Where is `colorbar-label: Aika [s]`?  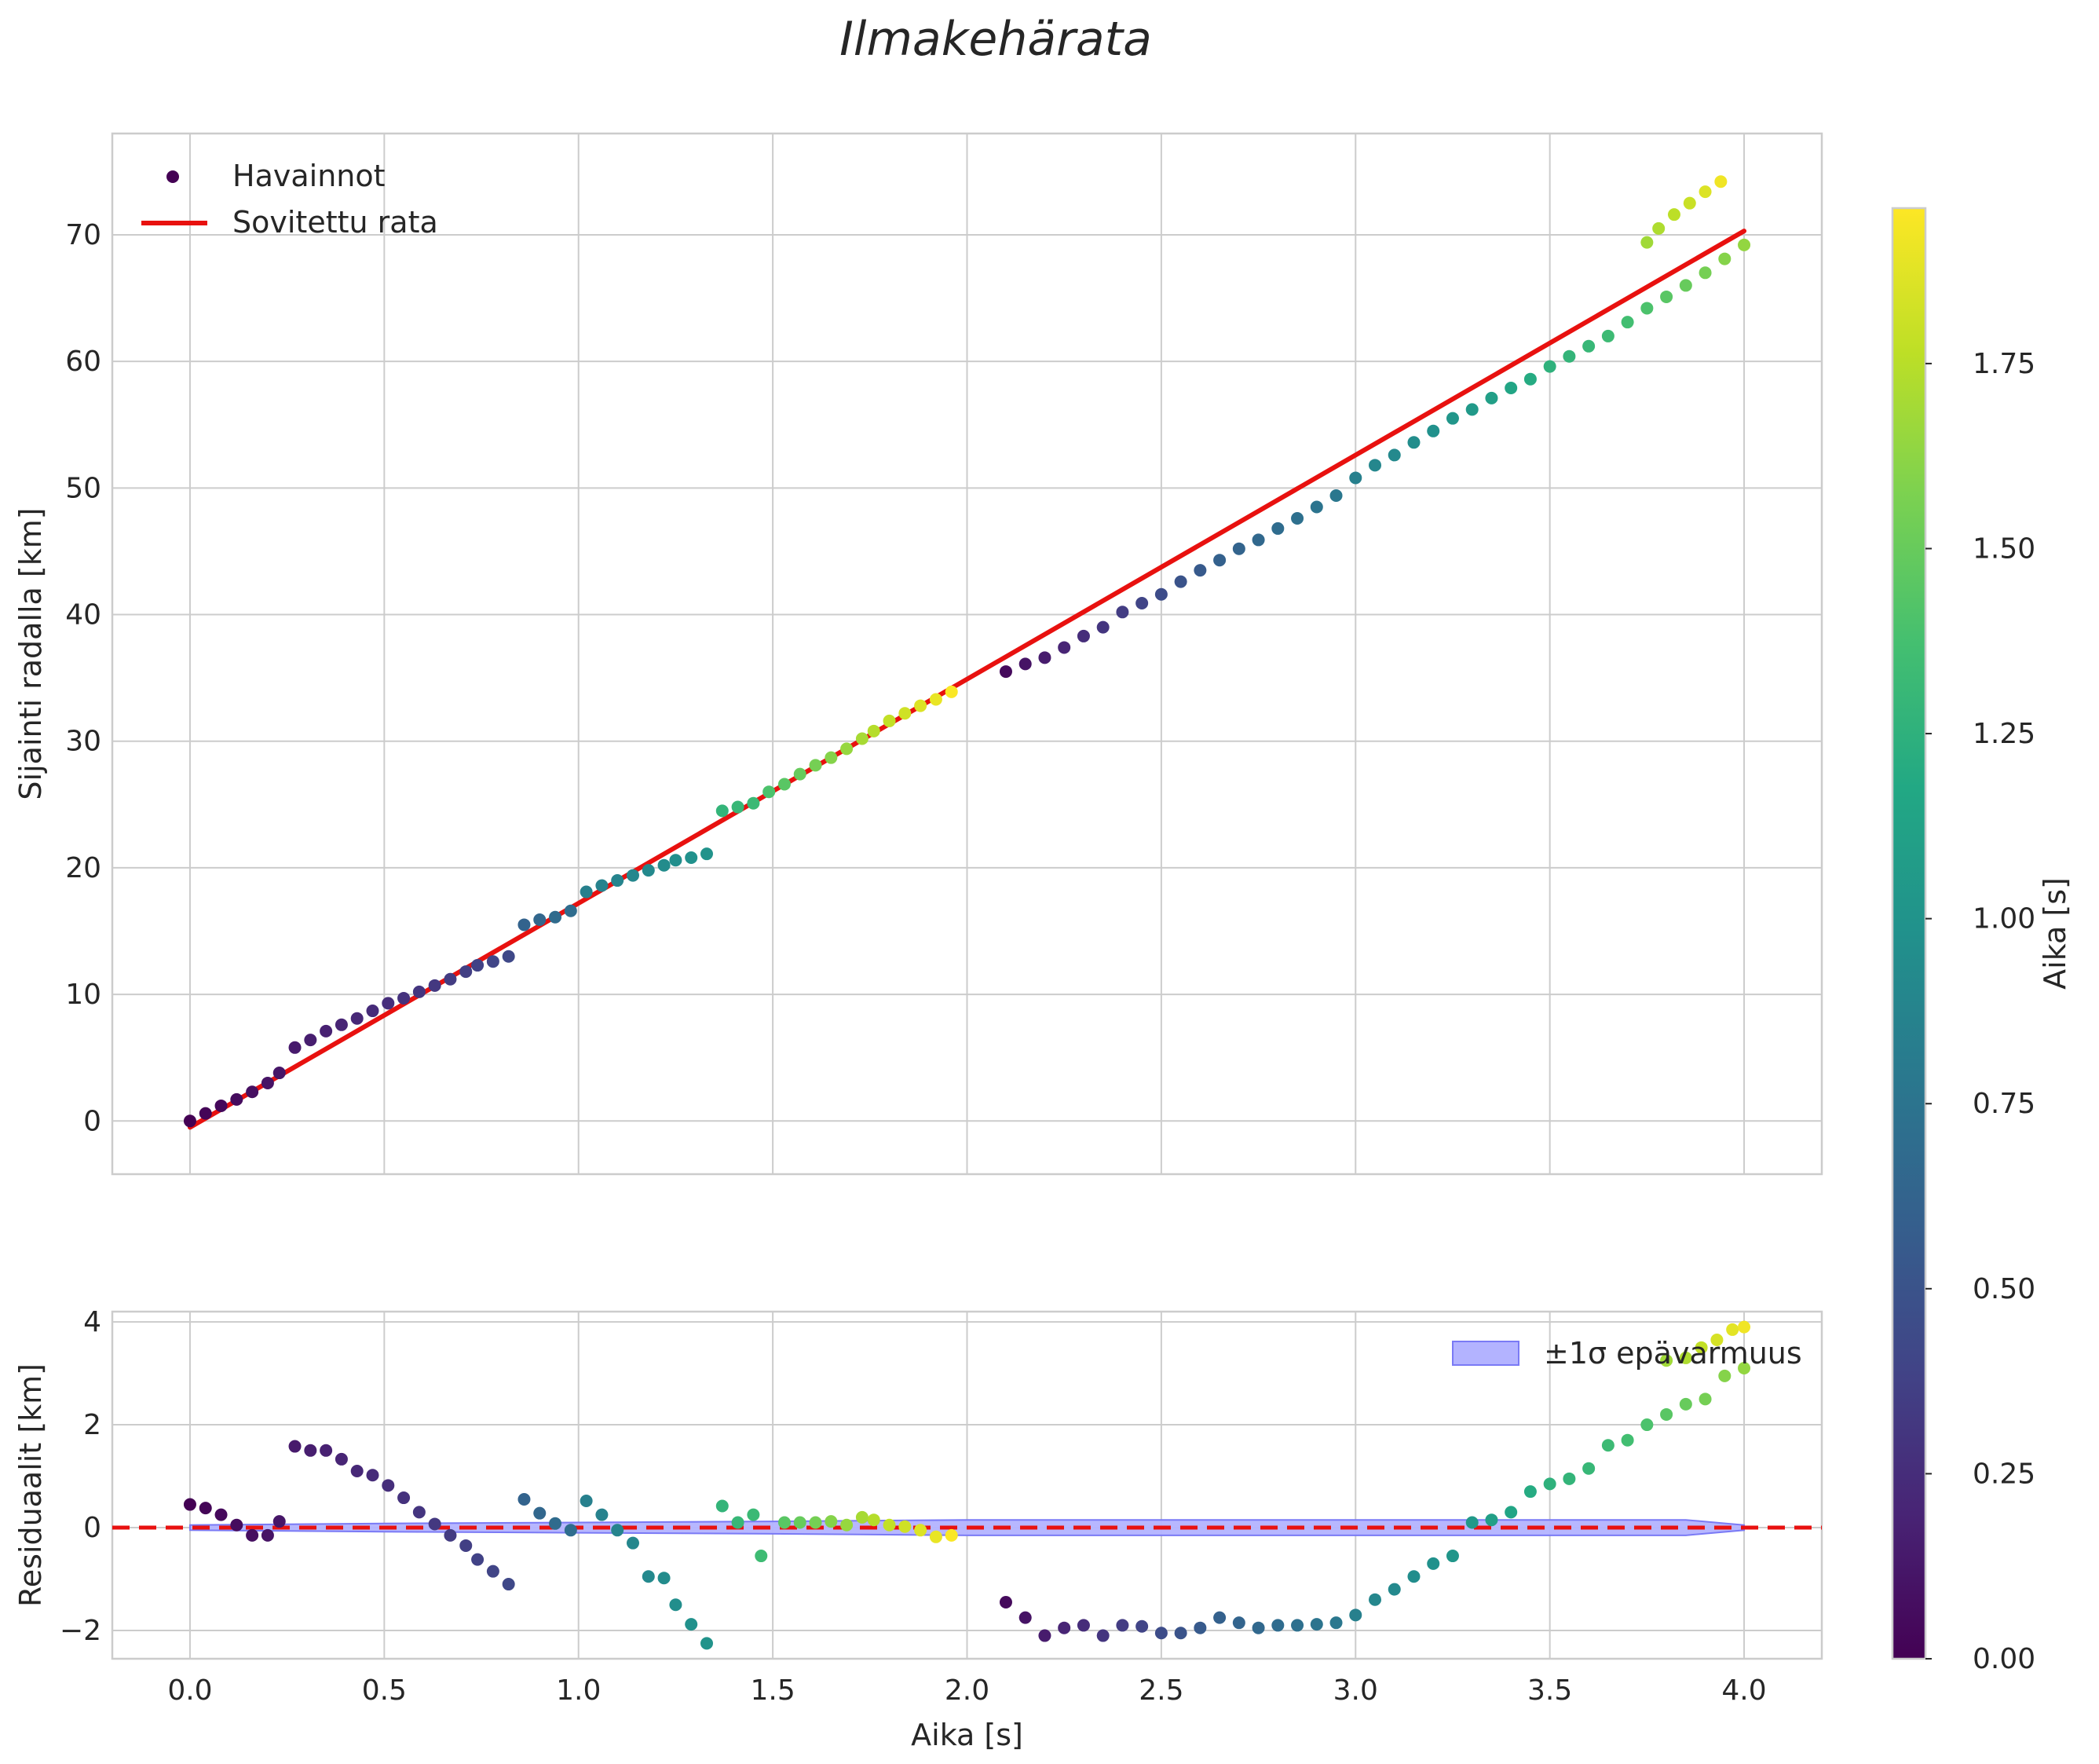 colorbar-label: Aika [s] is located at coordinates (2055, 934).